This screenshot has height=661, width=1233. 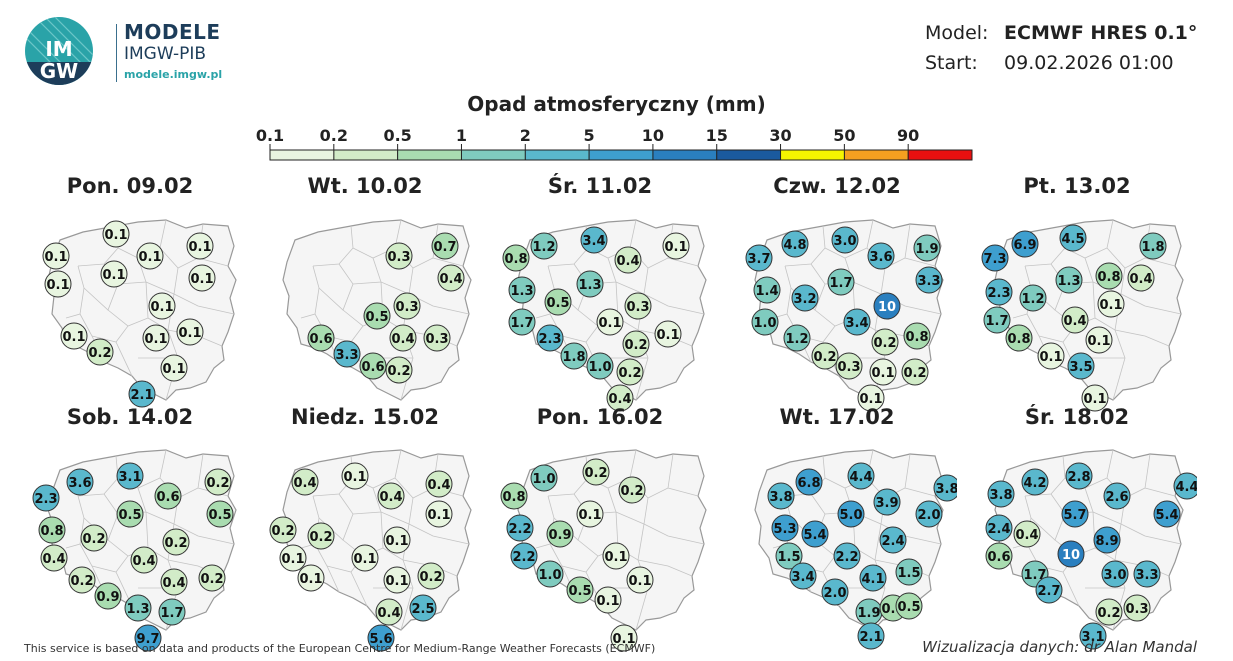 I want to click on precip-value-label: 5.7, so click(x=1074, y=515).